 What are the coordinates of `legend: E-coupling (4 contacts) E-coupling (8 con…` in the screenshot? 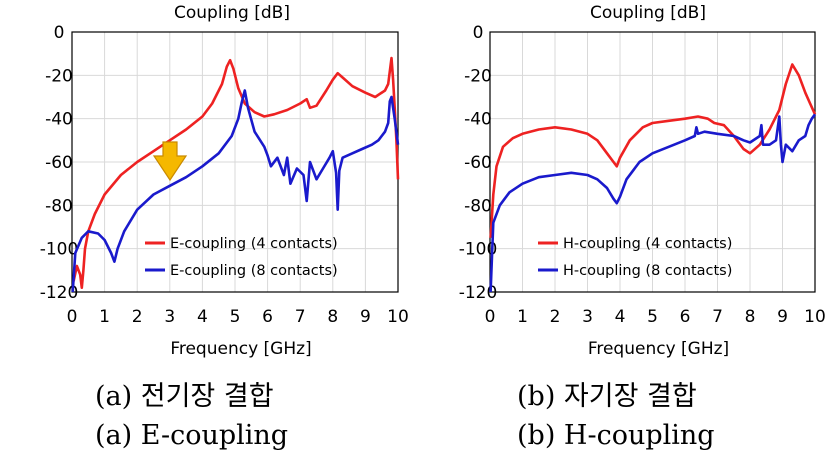 It's located at (241, 257).